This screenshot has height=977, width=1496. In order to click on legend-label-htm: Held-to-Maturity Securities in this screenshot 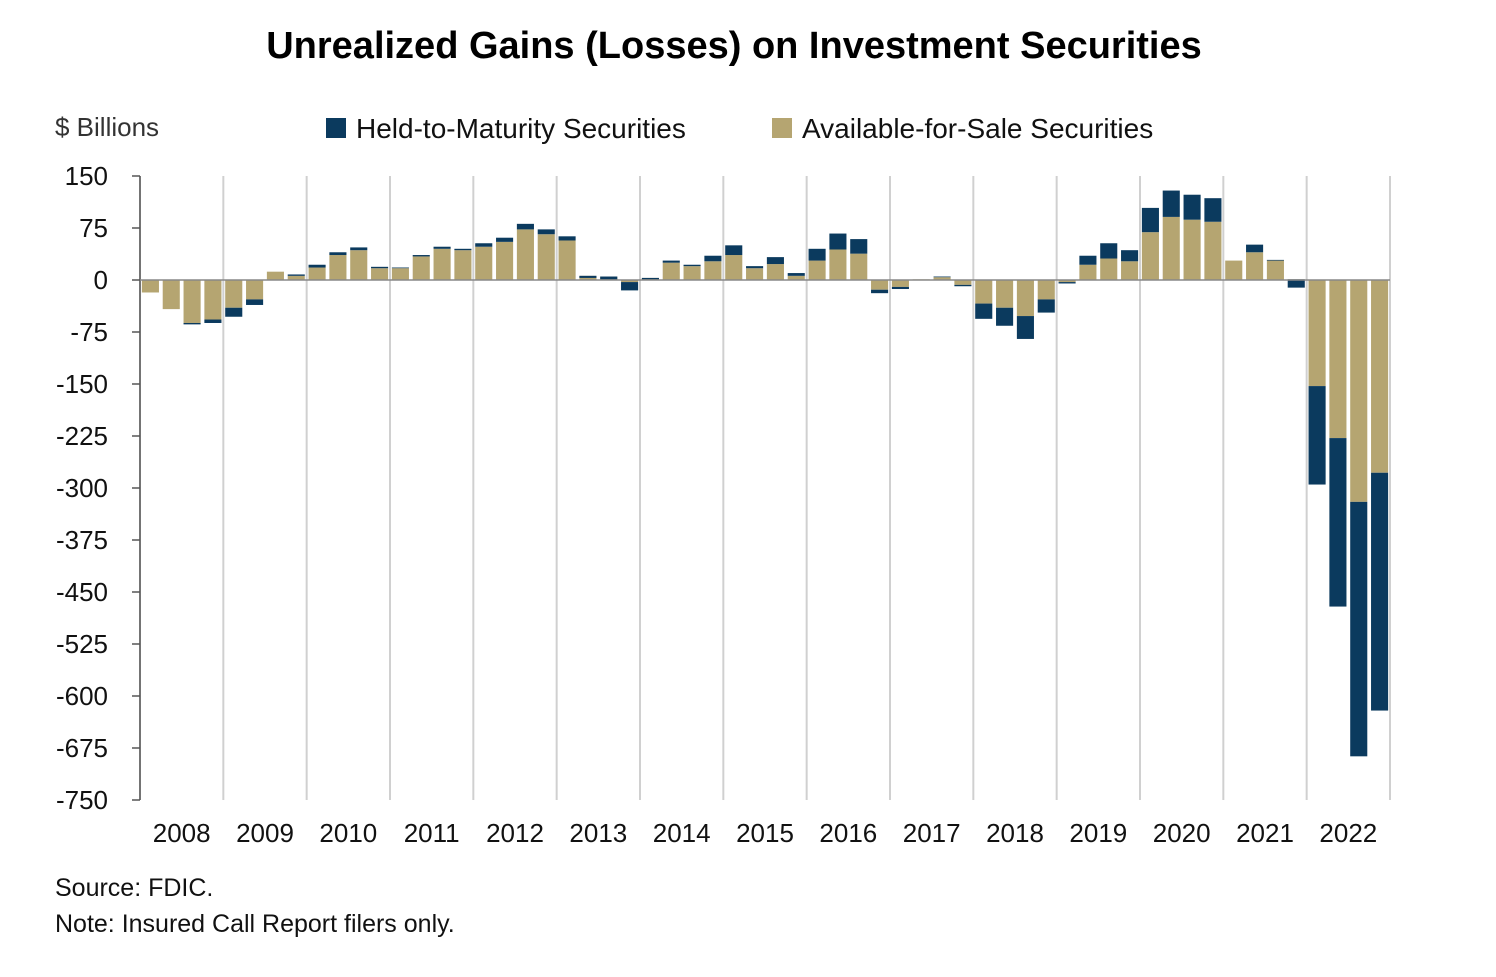, I will do `click(521, 128)`.